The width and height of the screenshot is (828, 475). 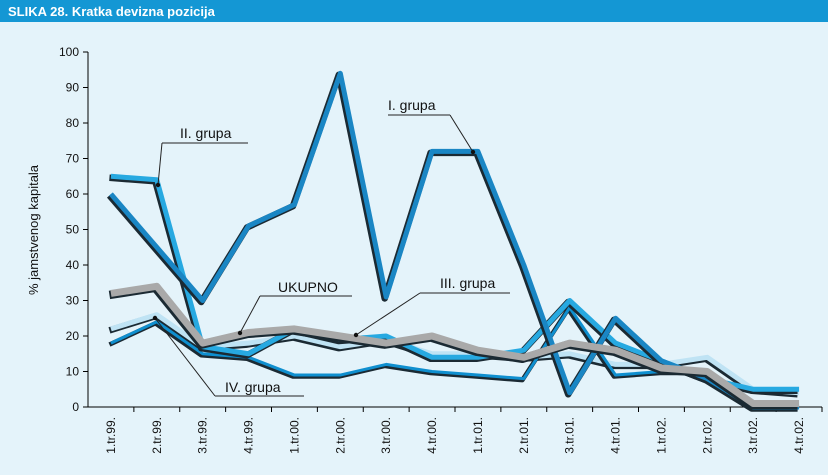 What do you see at coordinates (412, 105) in the screenshot?
I see `series-label: I. grupa` at bounding box center [412, 105].